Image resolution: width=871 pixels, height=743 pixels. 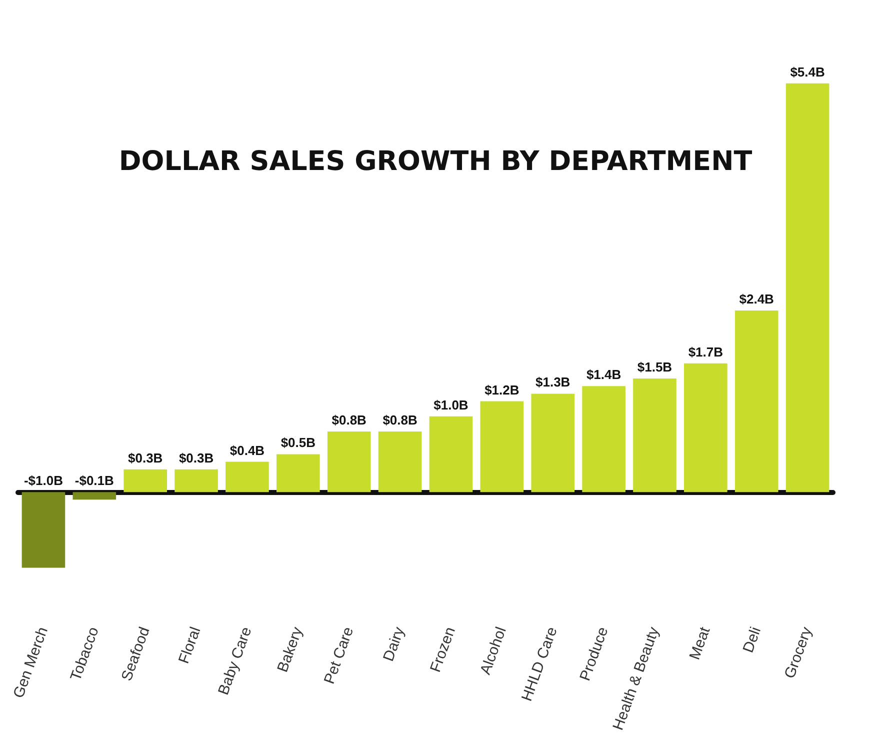 I want to click on data-label: -$0.1B, so click(x=94, y=480).